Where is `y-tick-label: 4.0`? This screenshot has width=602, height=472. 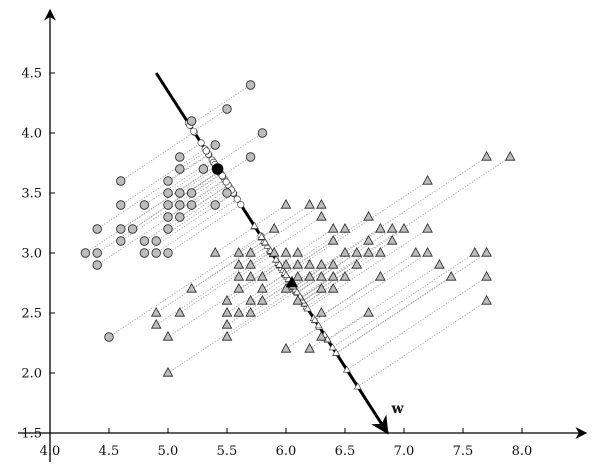 y-tick-label: 4.0 is located at coordinates (31, 134).